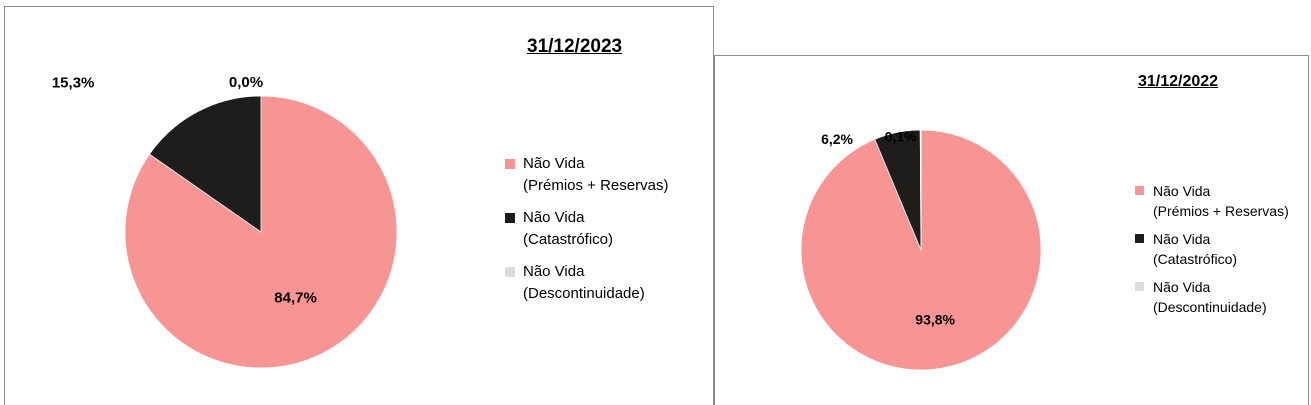 This screenshot has height=405, width=1311. I want to click on pie-data-label: 6,2%, so click(837, 139).